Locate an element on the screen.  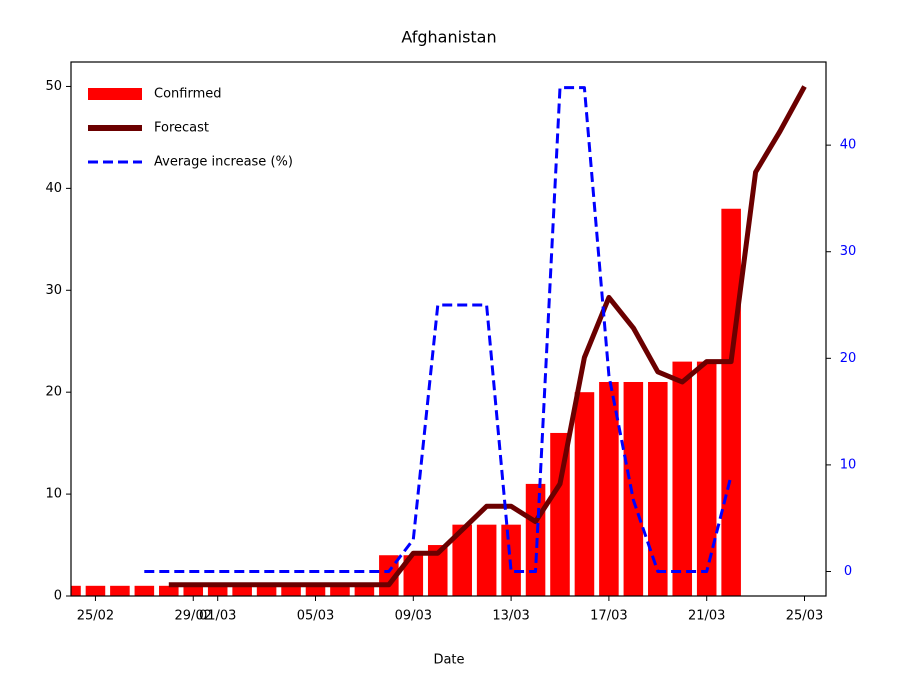
y-tick-label: 40 is located at coordinates (53, 188).